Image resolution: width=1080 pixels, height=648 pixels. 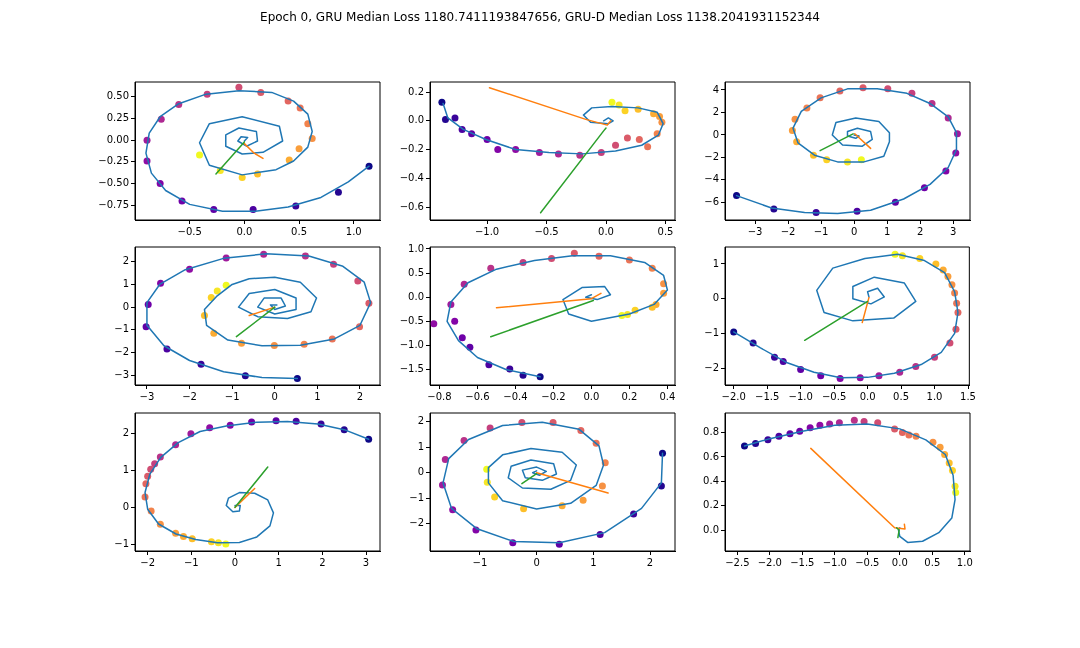 I want to click on x-tick-label: −0.8, so click(x=439, y=396).